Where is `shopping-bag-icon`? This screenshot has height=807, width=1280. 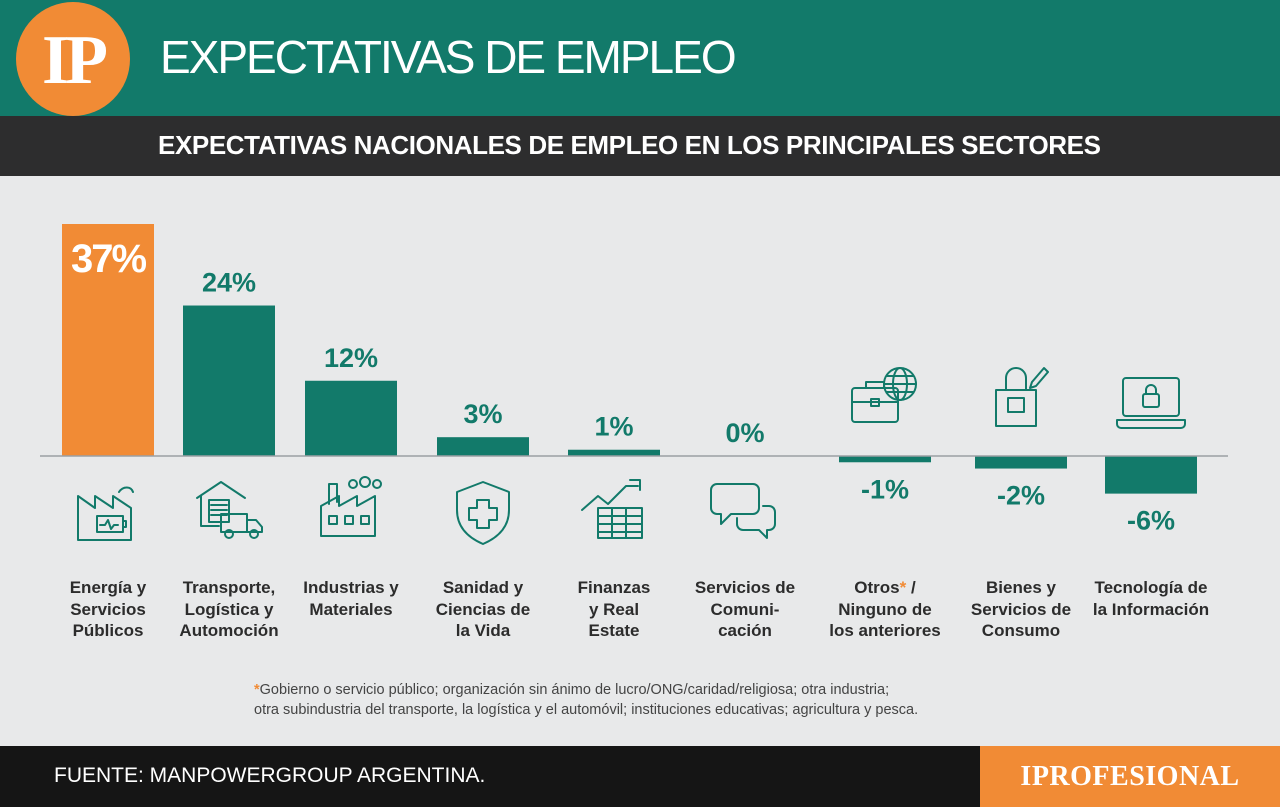
shopping-bag-icon is located at coordinates (1021, 399).